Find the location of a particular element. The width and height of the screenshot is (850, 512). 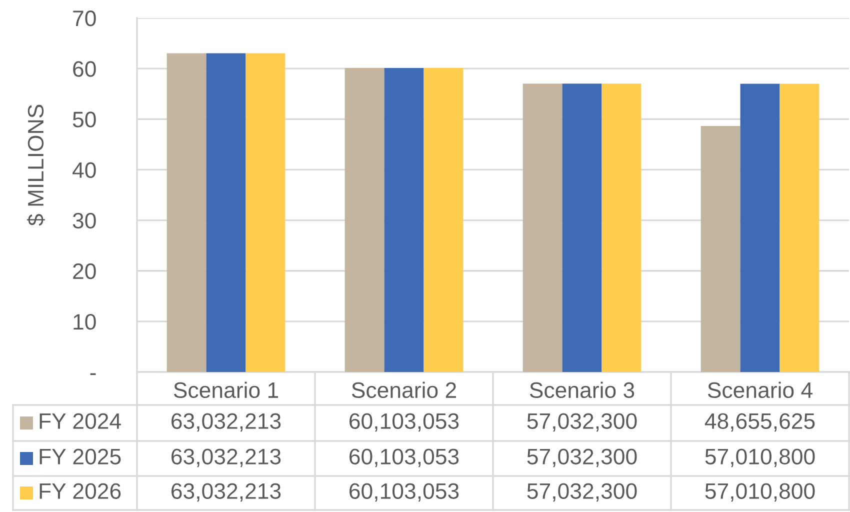

x-tick-label: Scenario 3 is located at coordinates (582, 390).